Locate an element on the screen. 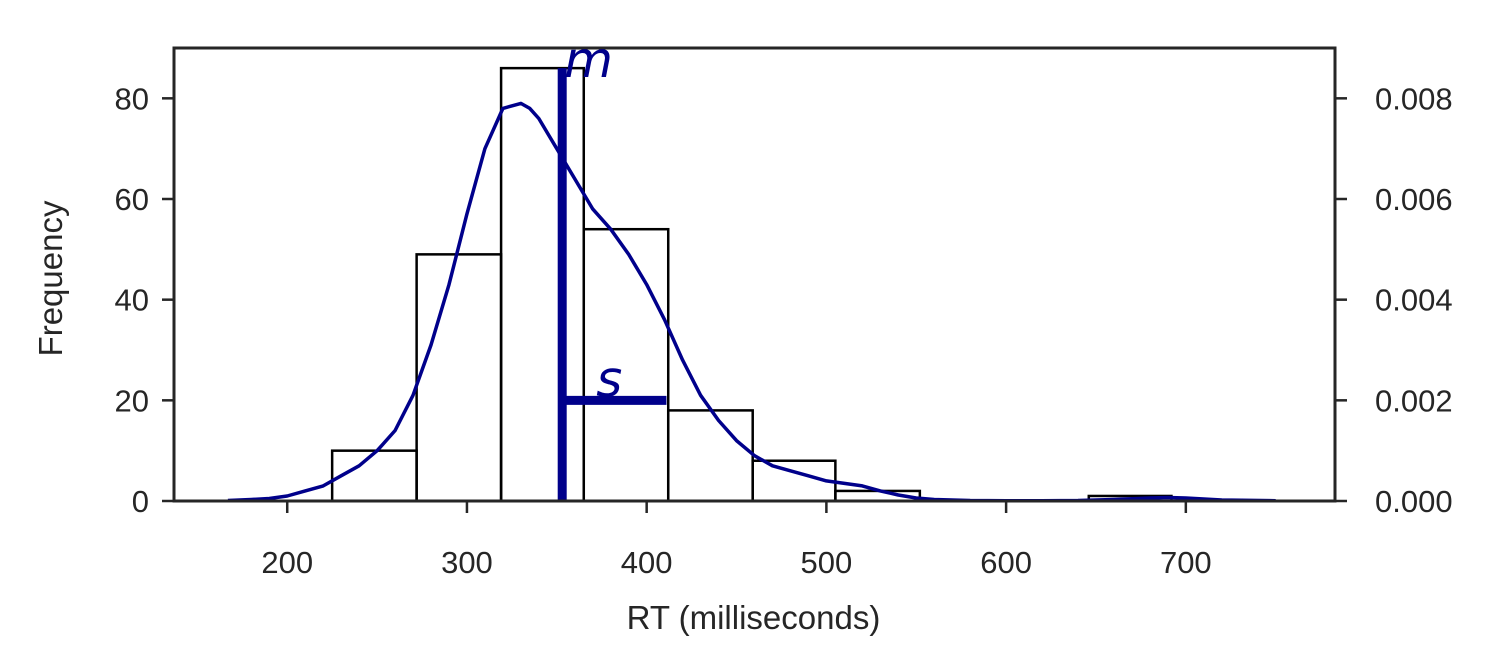 The image size is (1508, 668). y2-tick-label: 0.000 is located at coordinates (1414, 501).